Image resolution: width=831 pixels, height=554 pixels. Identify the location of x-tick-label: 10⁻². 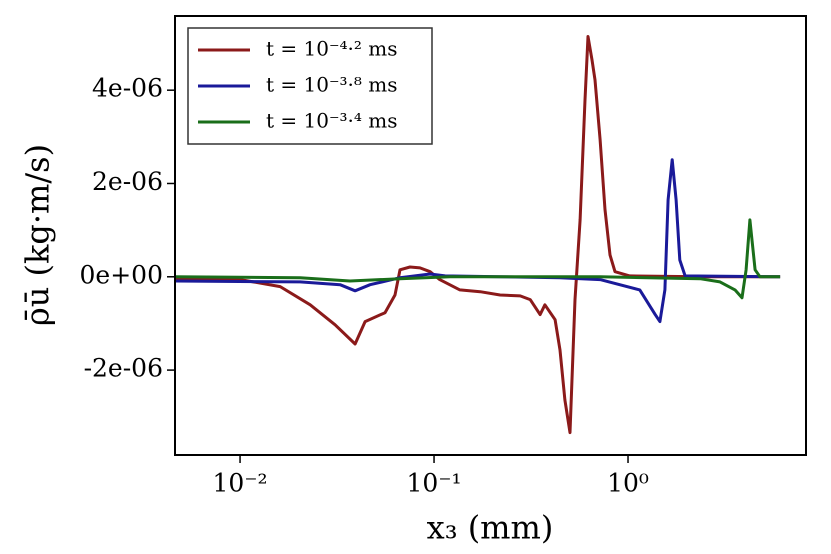
(240, 483).